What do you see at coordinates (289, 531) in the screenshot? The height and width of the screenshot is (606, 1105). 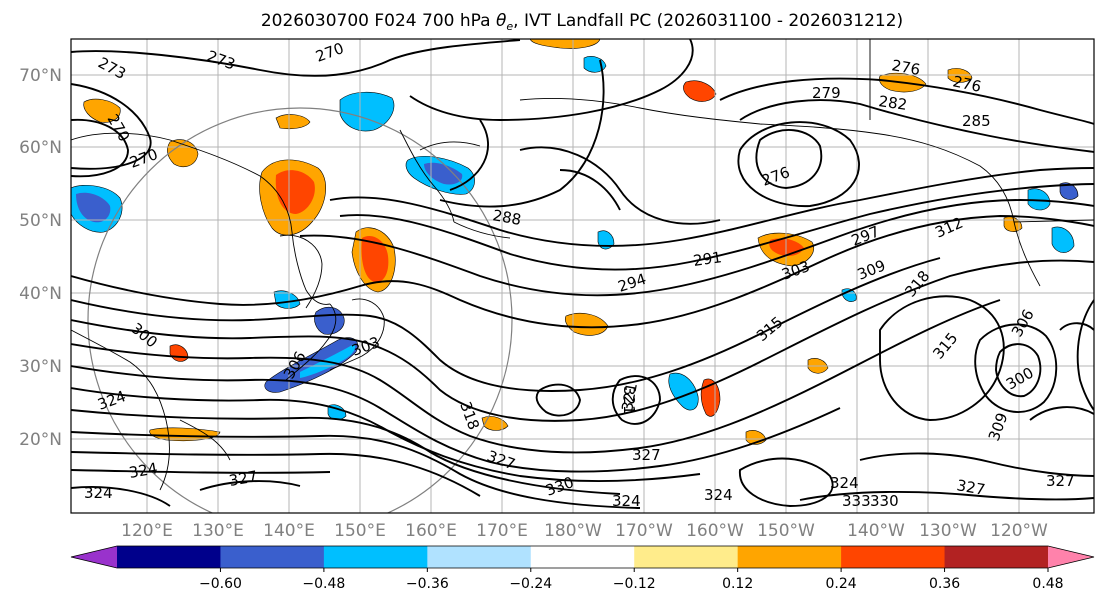 I see `lon-label: 140°E` at bounding box center [289, 531].